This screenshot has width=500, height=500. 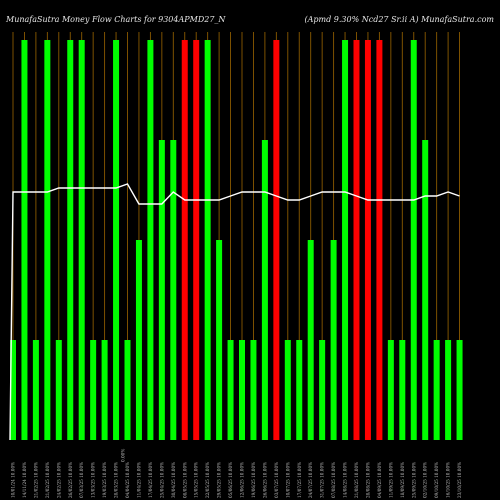 I want to click on x-tick-label: 17/04/25 10.00%, so click(x=150, y=480).